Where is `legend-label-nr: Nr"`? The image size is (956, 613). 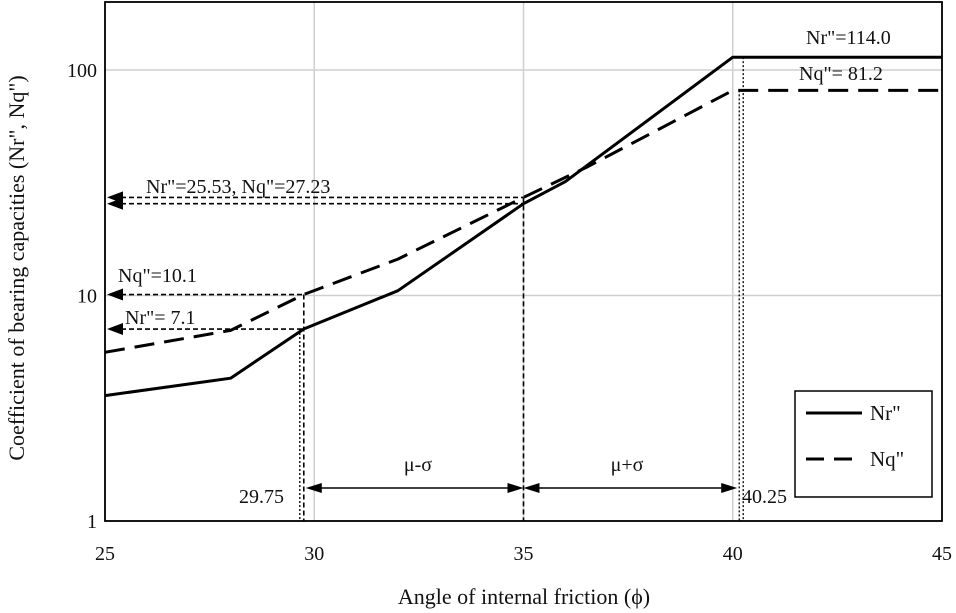 legend-label-nr: Nr" is located at coordinates (885, 413).